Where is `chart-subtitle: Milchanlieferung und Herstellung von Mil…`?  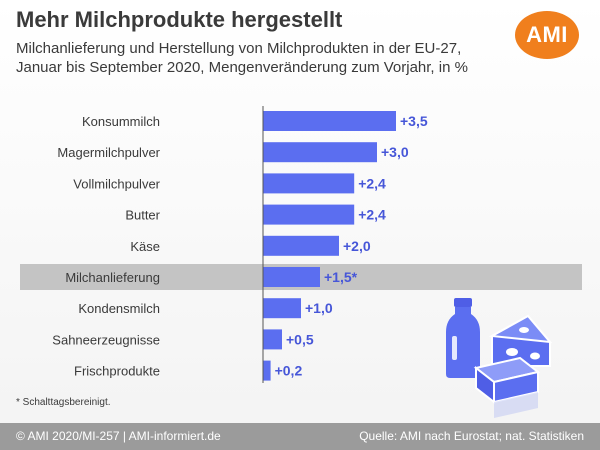 chart-subtitle: Milchanlieferung und Herstellung von Mil… is located at coordinates (242, 58).